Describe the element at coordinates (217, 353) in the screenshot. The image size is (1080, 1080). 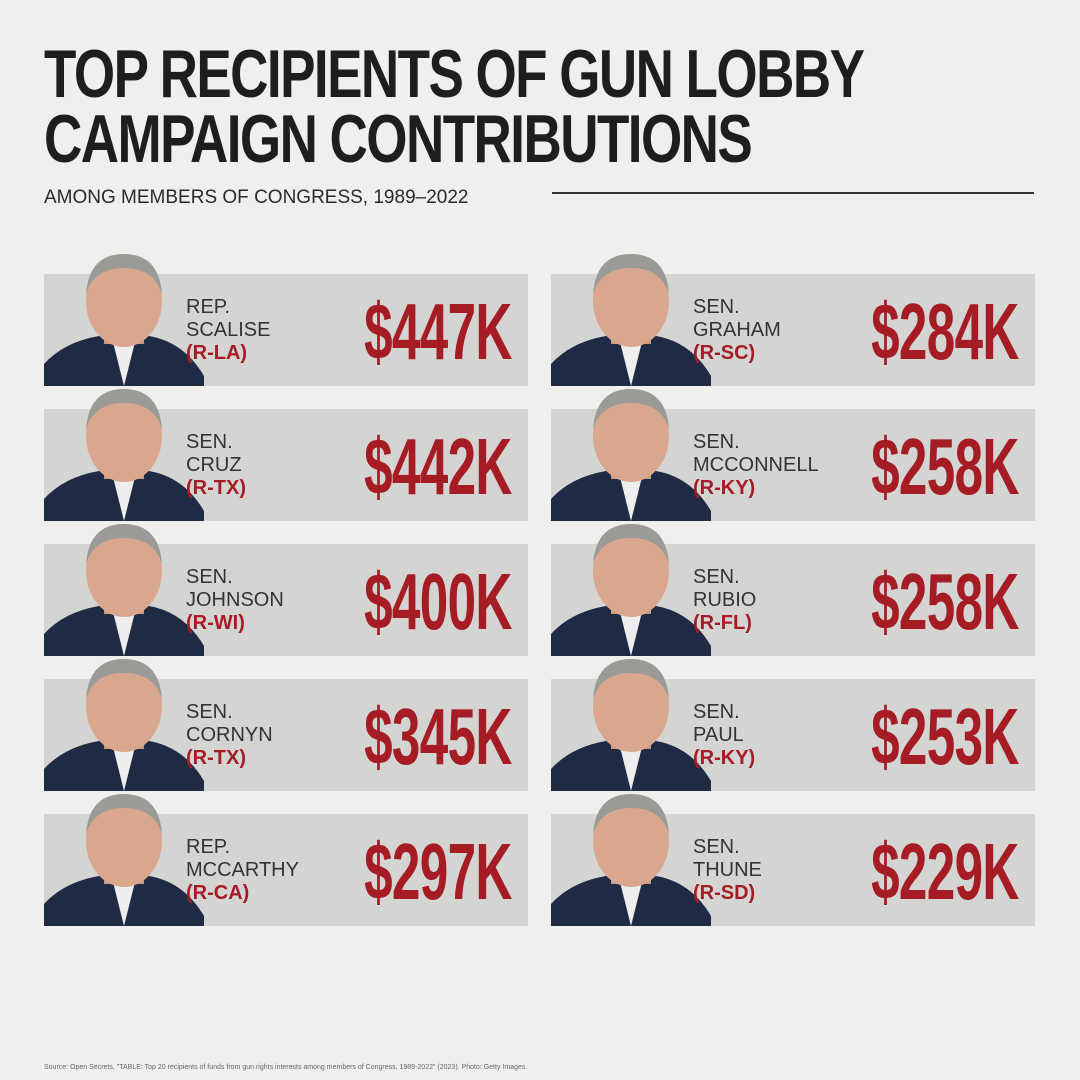
I see `member-party: (R-LA)` at that location.